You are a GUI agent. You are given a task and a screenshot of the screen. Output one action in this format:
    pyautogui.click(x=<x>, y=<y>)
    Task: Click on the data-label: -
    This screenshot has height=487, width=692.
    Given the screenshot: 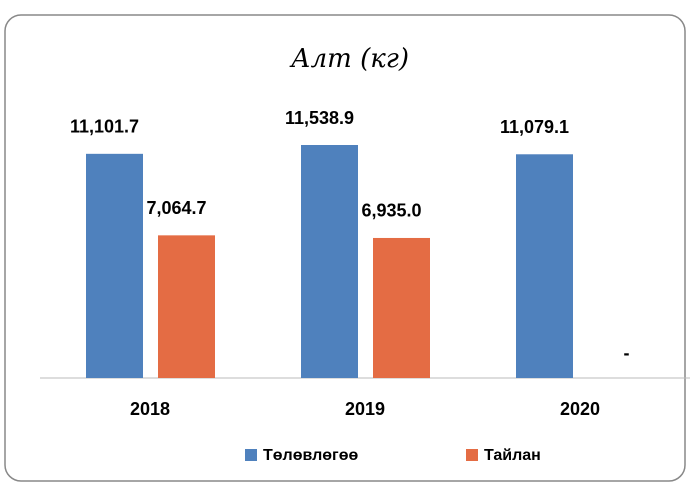 What is the action you would take?
    pyautogui.click(x=627, y=353)
    